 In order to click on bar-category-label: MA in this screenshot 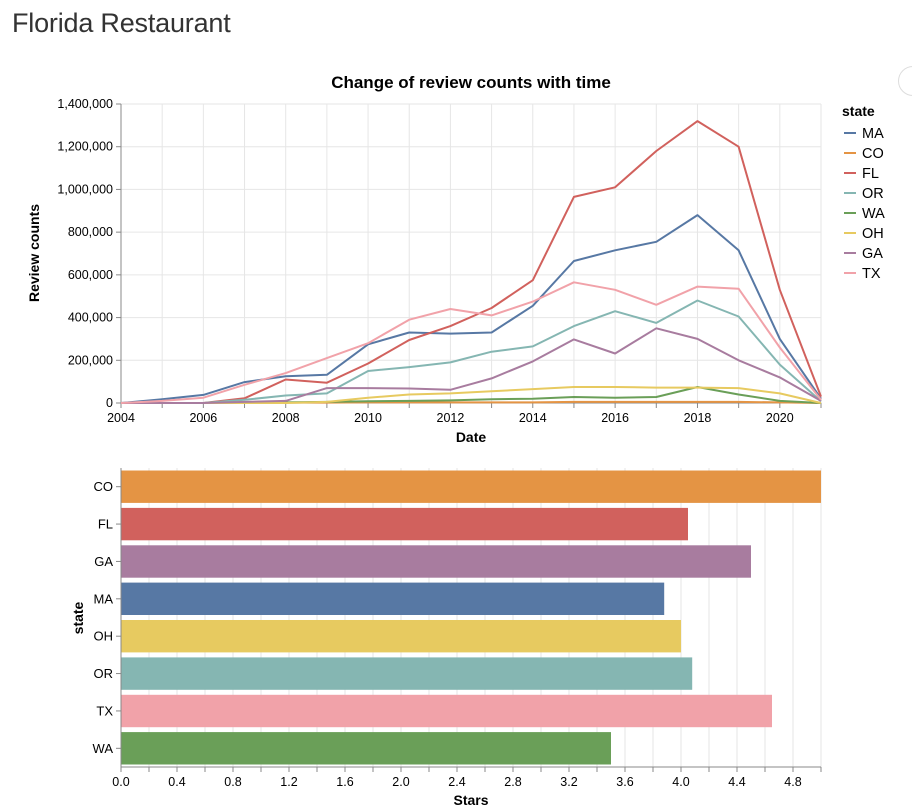, I will do `click(104, 598)`.